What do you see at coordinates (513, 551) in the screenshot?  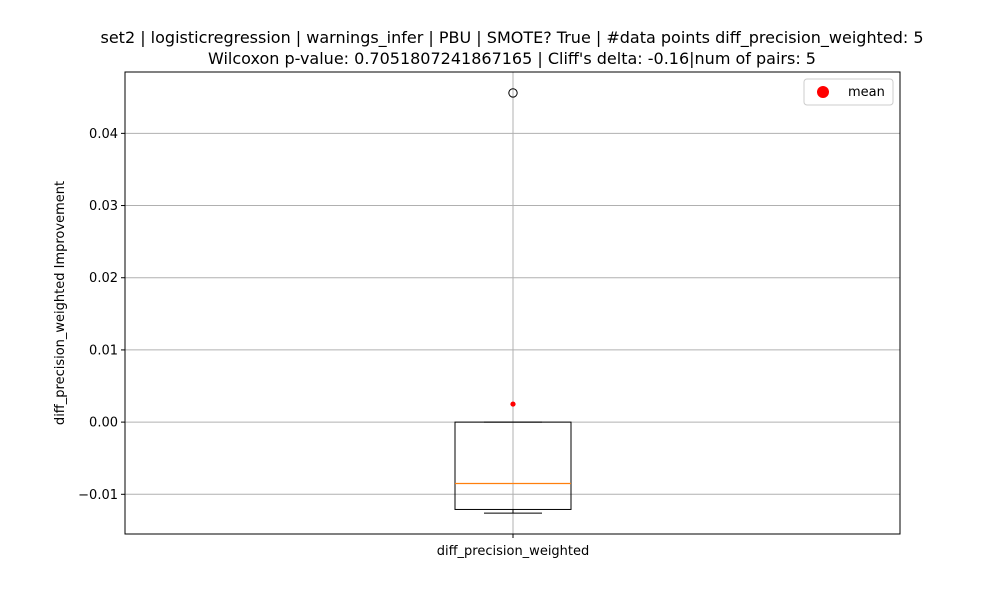 I see `x-tick-label: diff_precision_weighted` at bounding box center [513, 551].